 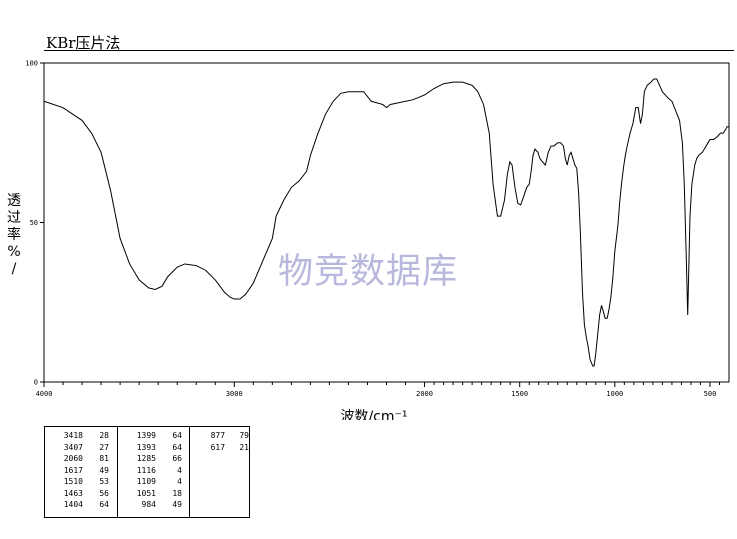 I want to click on y-axis-title: 透过率% /, so click(x=14, y=235).